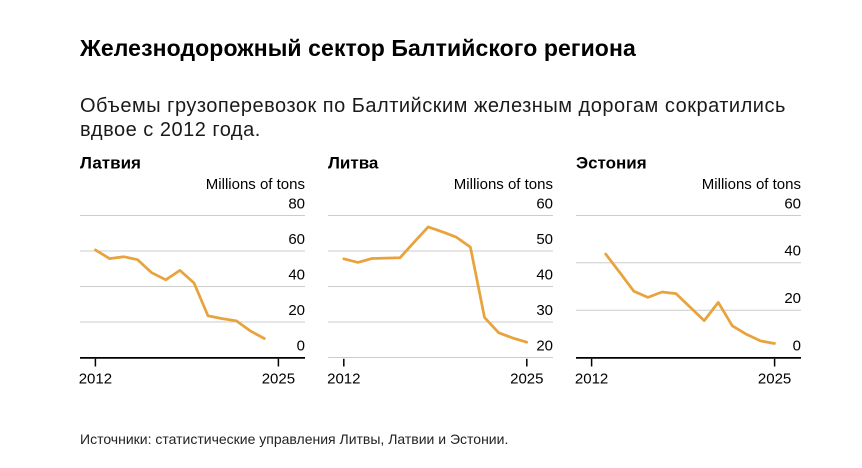 The image size is (862, 468). What do you see at coordinates (544, 310) in the screenshot?
I see `svg-text: 30` at bounding box center [544, 310].